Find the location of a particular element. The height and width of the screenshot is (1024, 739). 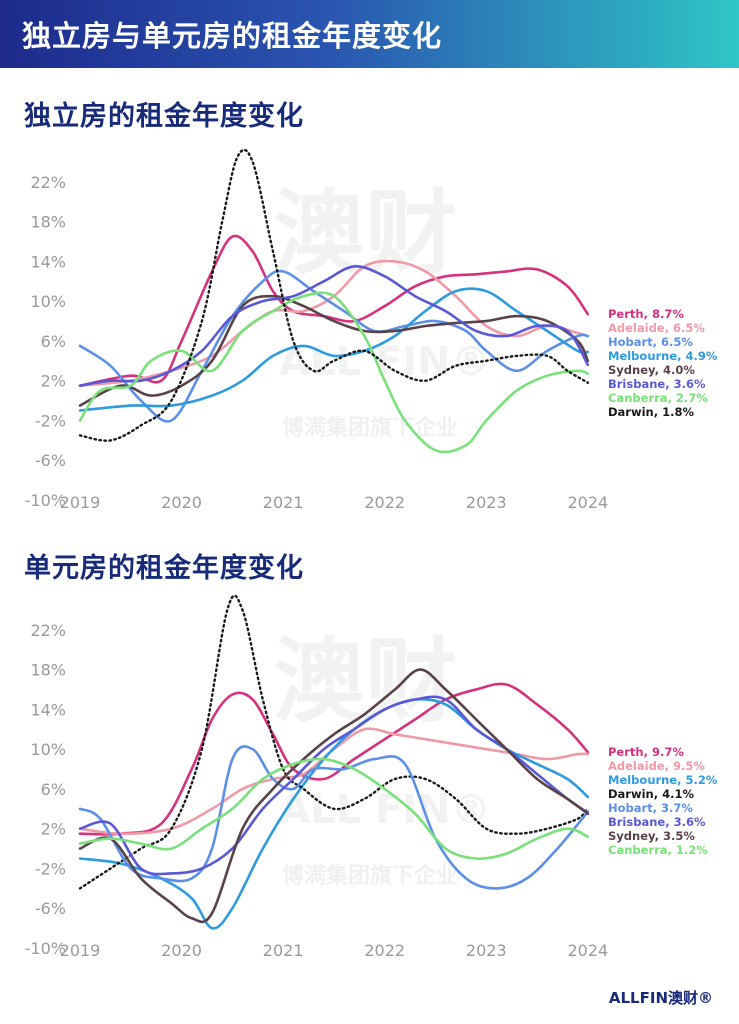

series-line-adelaide is located at coordinates (334, 781).